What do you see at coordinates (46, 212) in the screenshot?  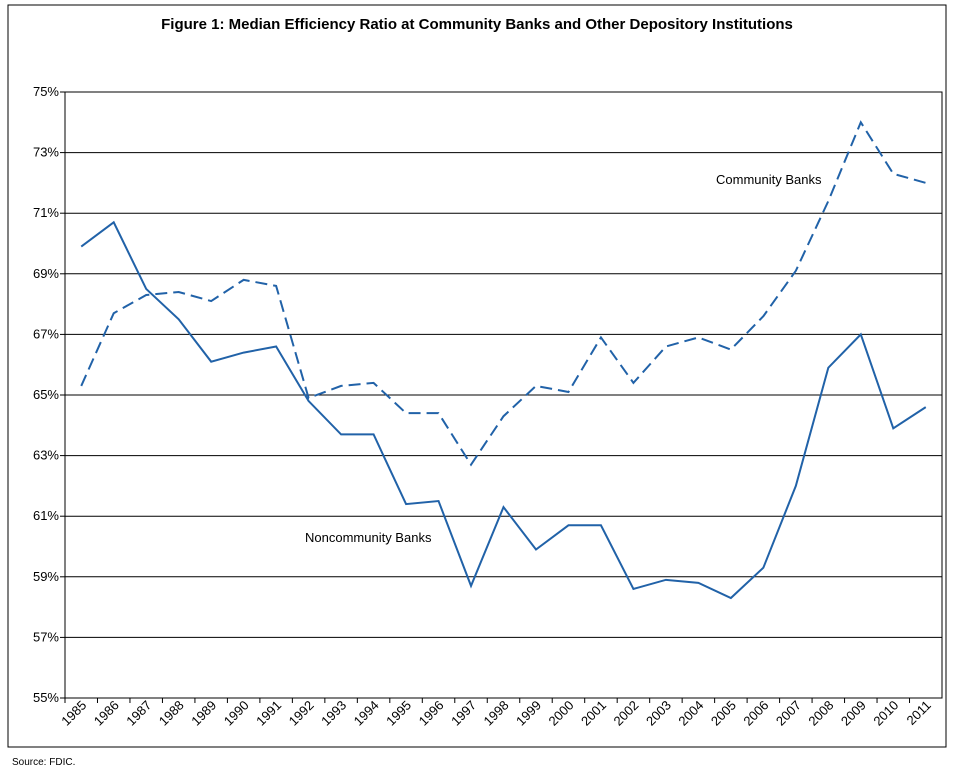 I see `y-tick-label: 71%` at bounding box center [46, 212].